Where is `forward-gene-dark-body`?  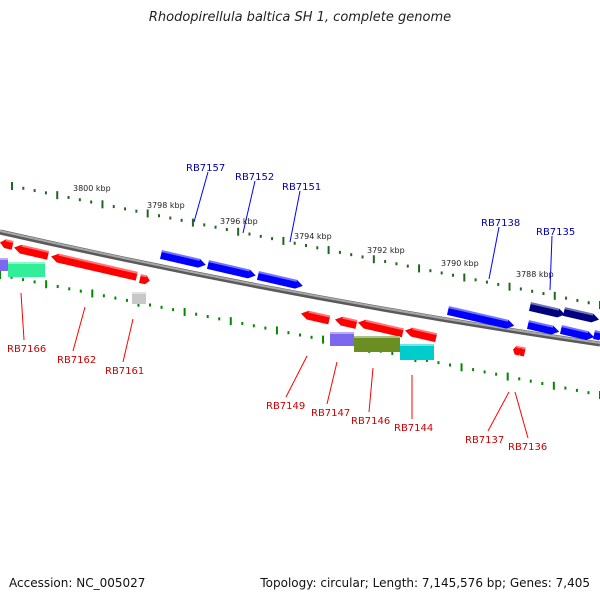
forward-gene-dark-body is located at coordinates (581, 315).